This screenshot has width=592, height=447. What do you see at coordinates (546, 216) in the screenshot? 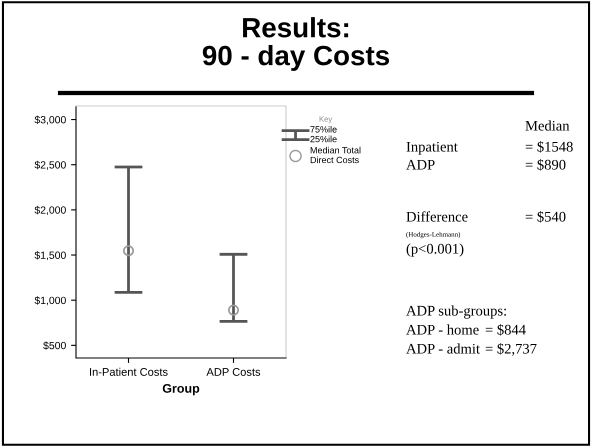
I see `text: = $540` at bounding box center [546, 216].